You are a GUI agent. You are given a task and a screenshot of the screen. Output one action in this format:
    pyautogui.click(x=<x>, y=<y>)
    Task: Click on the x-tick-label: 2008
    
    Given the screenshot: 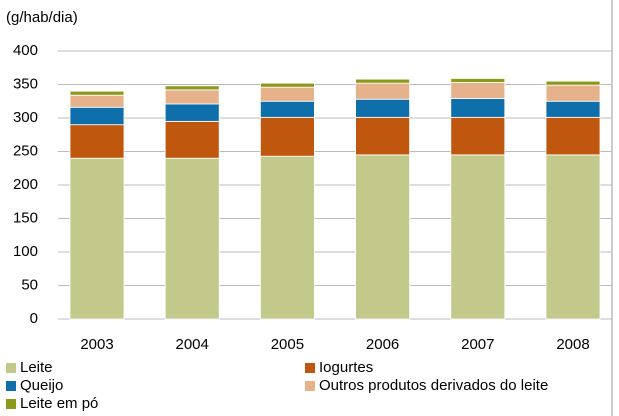 What is the action you would take?
    pyautogui.click(x=572, y=344)
    